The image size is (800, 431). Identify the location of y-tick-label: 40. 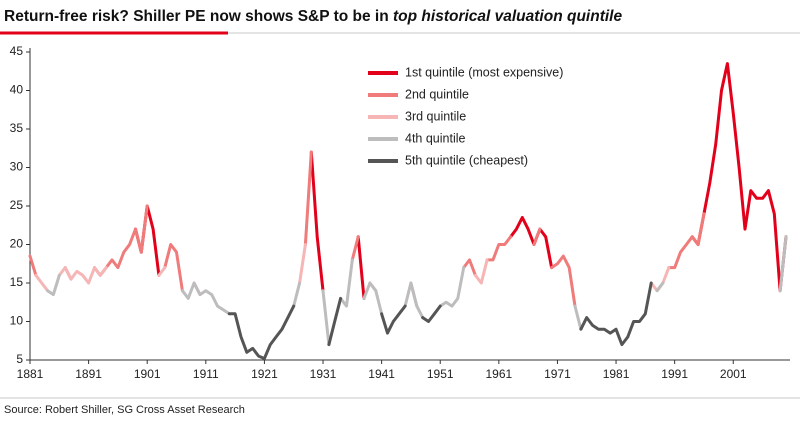
(17, 90).